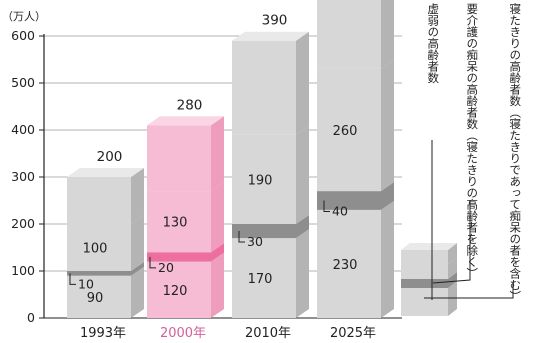 This screenshot has width=538, height=343. I want to click on leader-bedridden, so click(469, 290).